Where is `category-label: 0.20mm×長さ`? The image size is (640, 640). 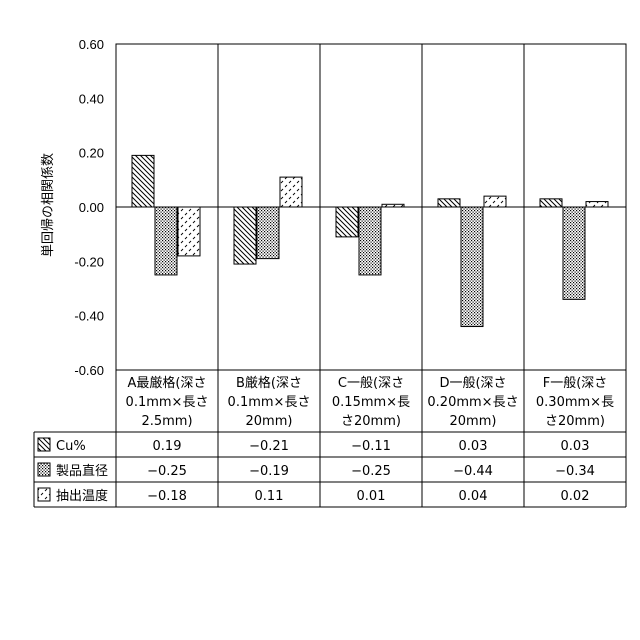
category-label: 0.20mm×長さ is located at coordinates (472, 402).